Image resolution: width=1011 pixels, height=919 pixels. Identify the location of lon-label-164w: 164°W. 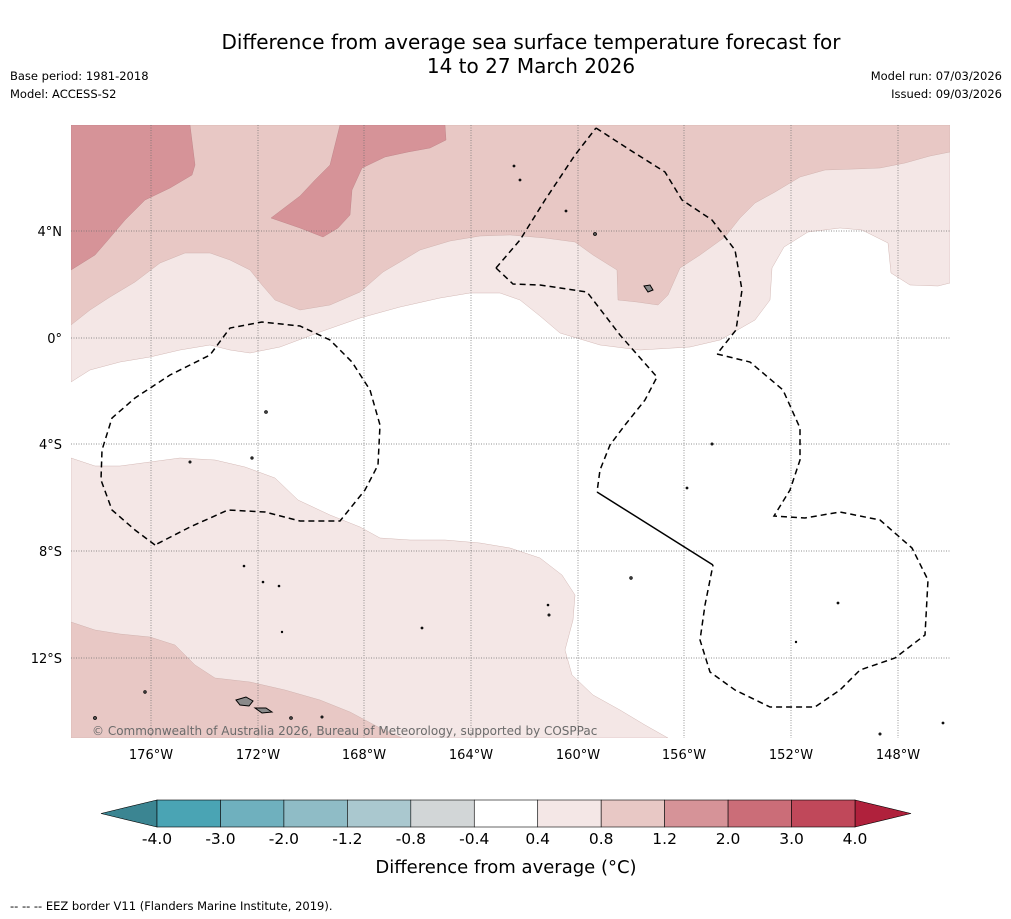
(471, 755).